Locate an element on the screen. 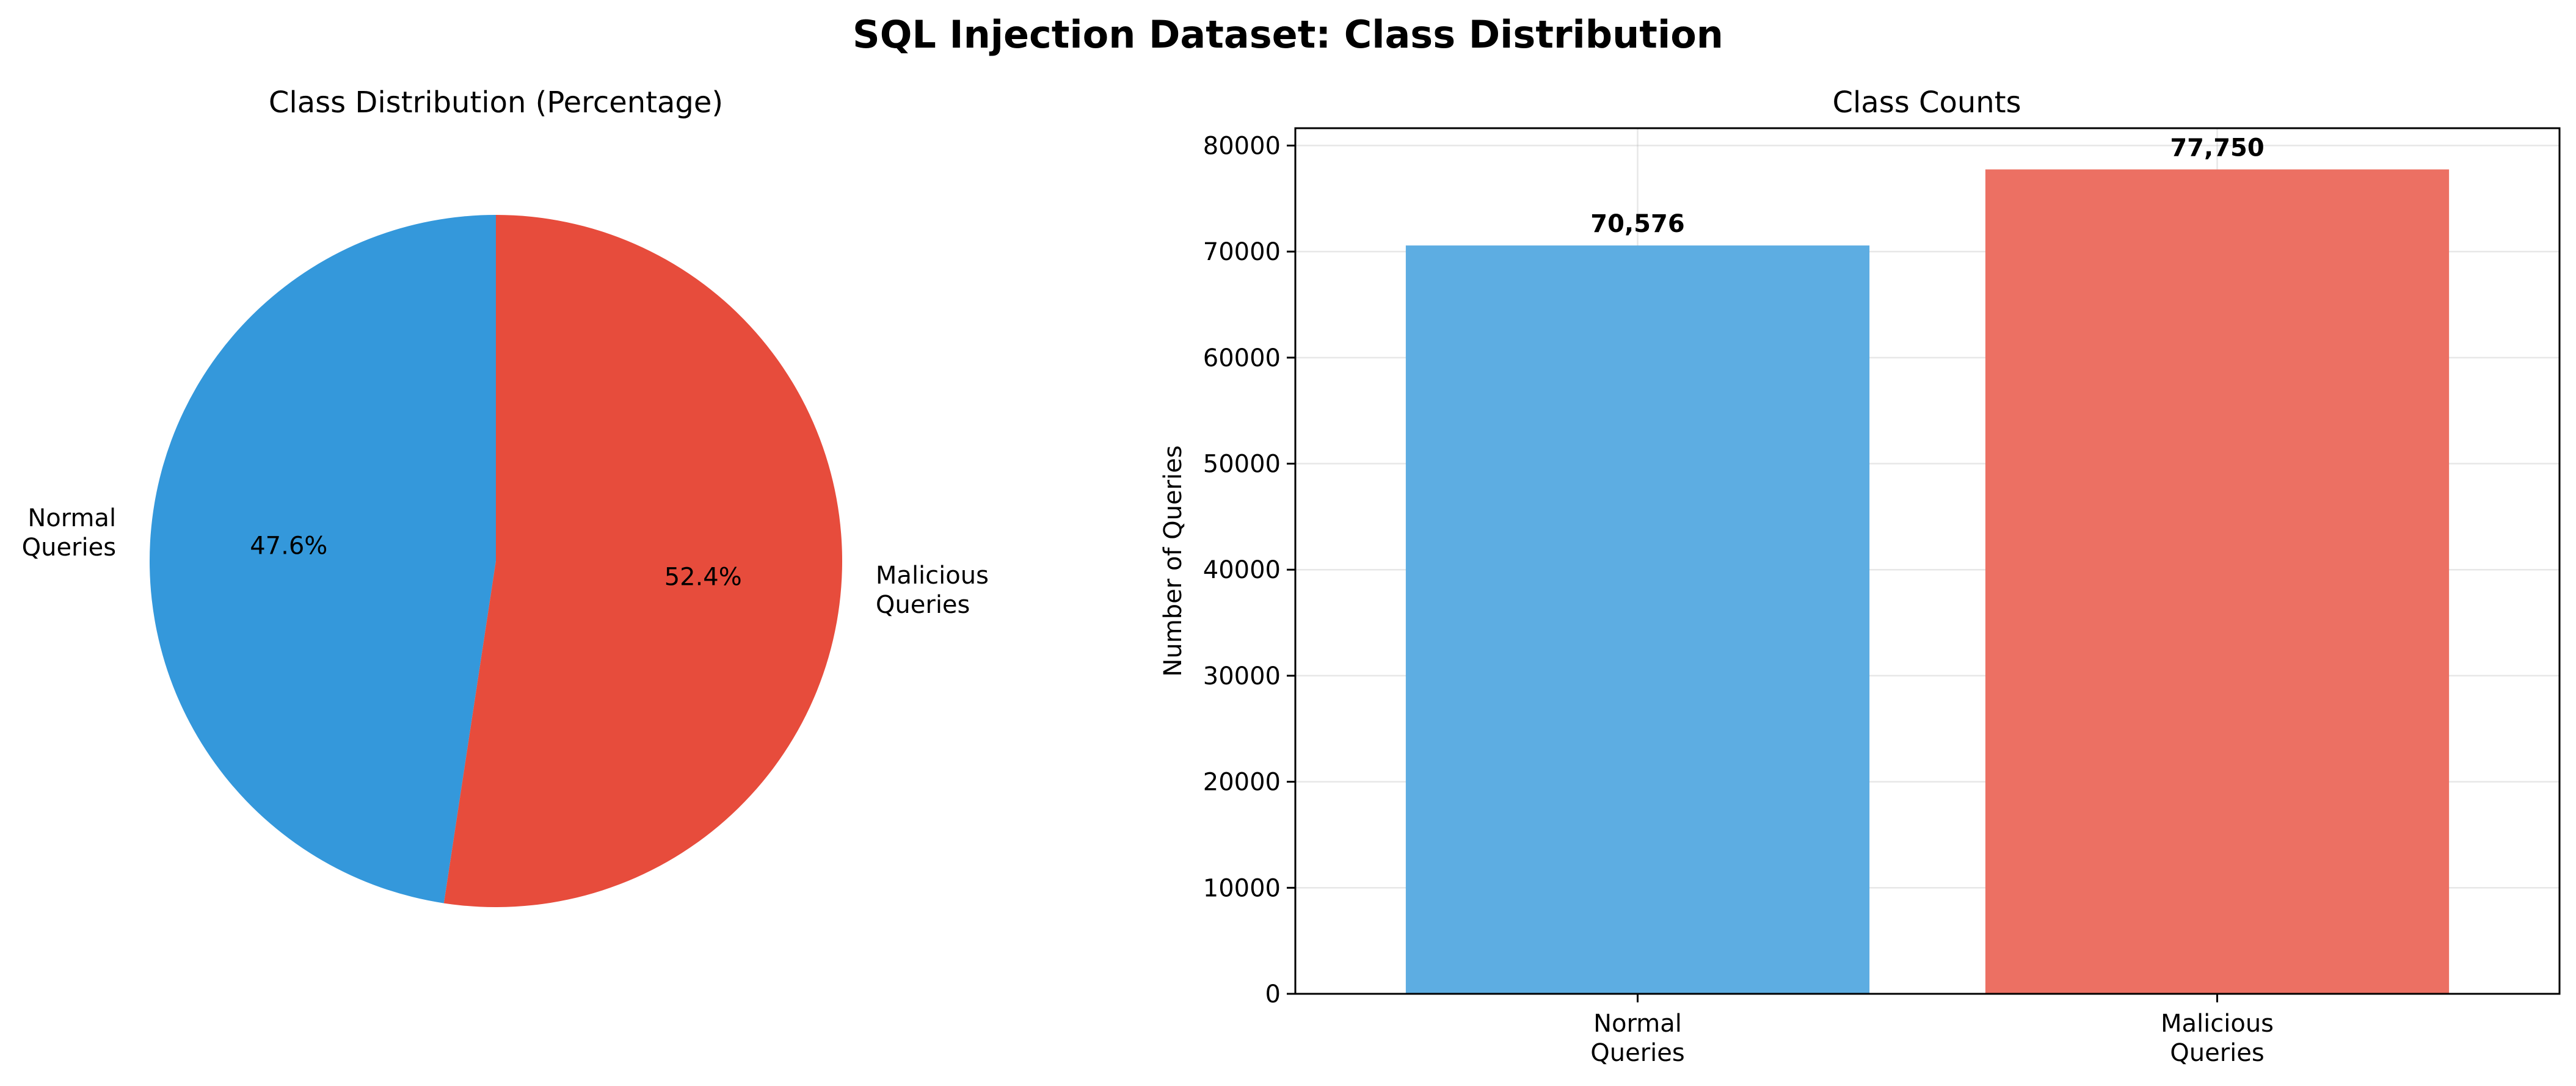 Image resolution: width=2576 pixels, height=1086 pixels. bar-chart-title: Class Counts is located at coordinates (1927, 102).